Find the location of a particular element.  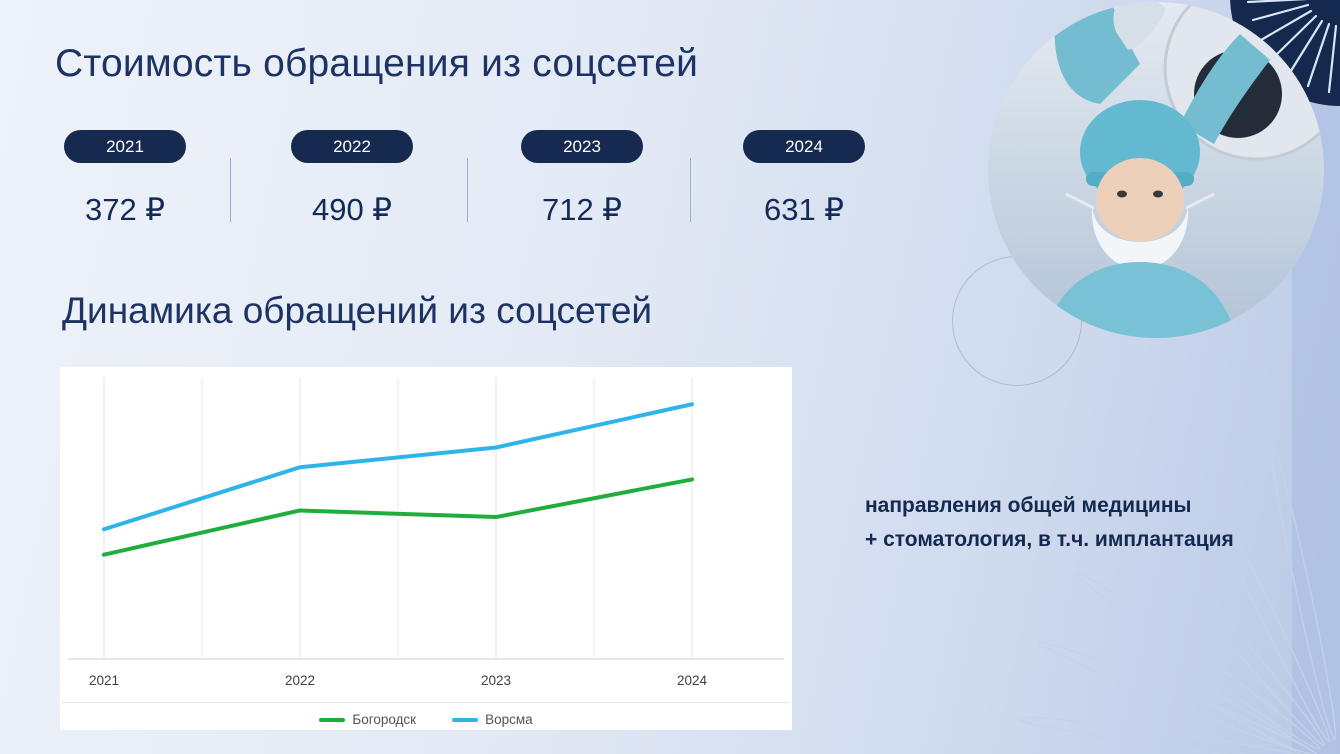

rays-fan-decoration is located at coordinates (1177, 599).